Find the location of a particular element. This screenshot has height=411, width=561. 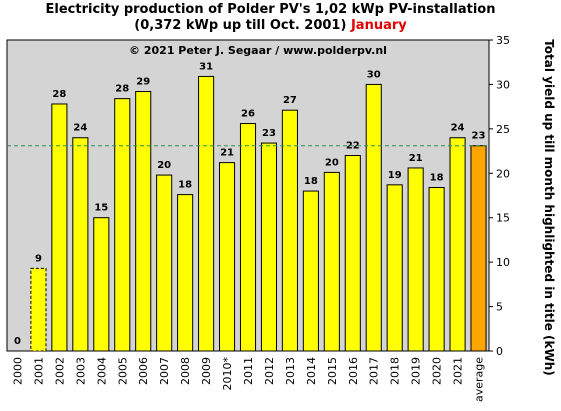

bar-2008 is located at coordinates (185, 273).